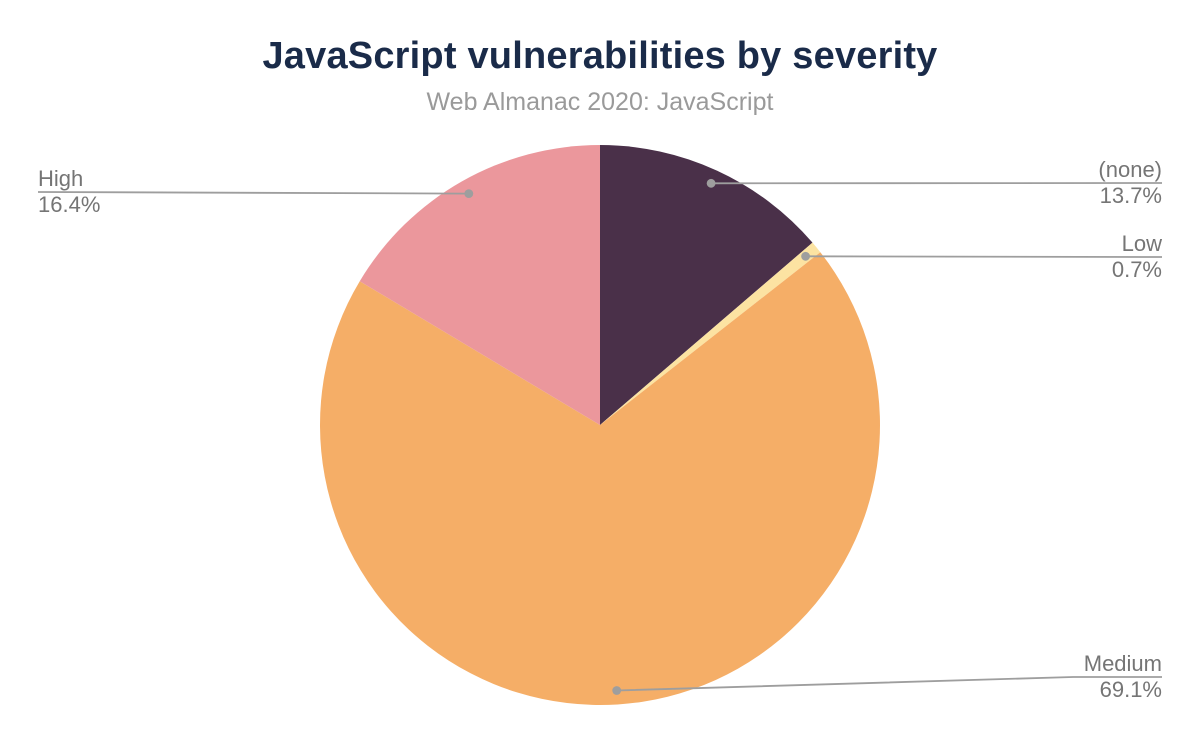 Image resolution: width=1200 pixels, height=742 pixels. Describe the element at coordinates (253, 193) in the screenshot. I see `leader-line-high` at that location.